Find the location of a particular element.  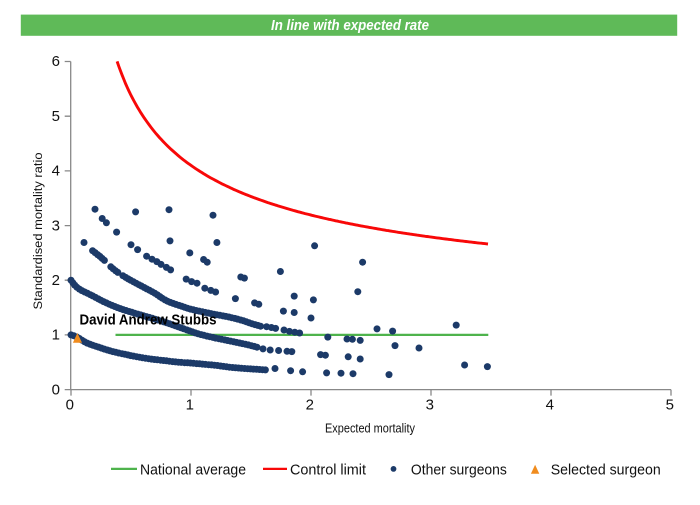

svg-text: Standardised mortality ratio is located at coordinates (38, 230).